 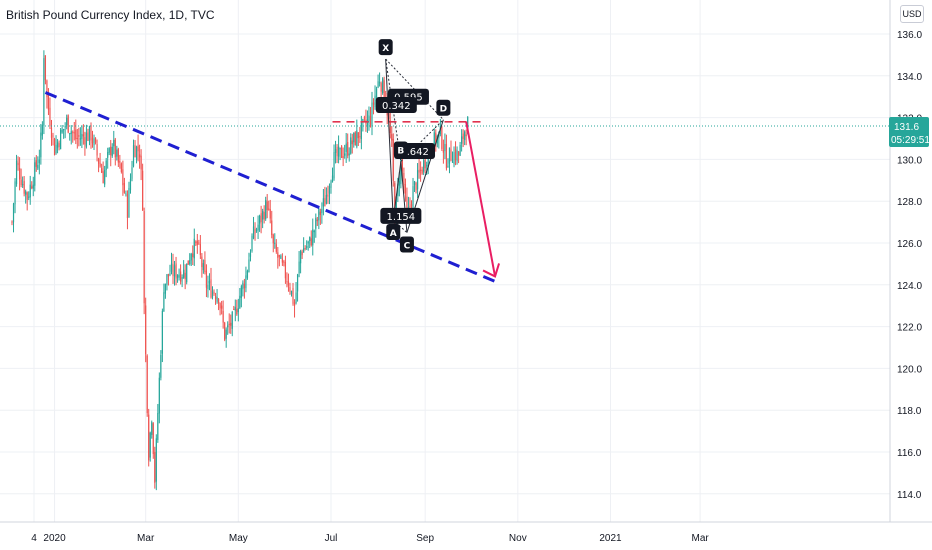 I want to click on pattern-ratio-line, so click(x=393, y=110).